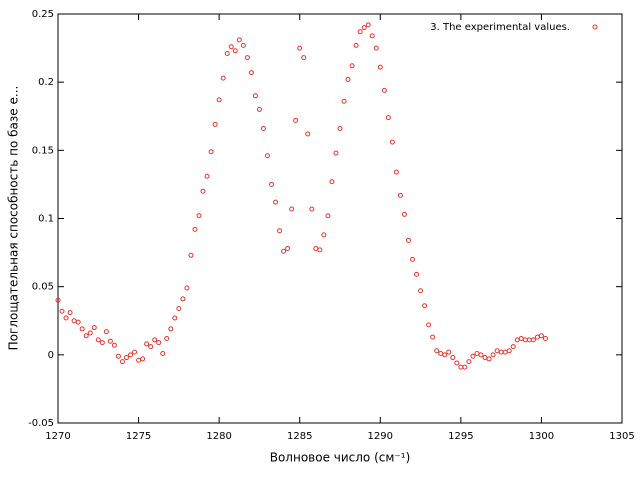 The height and width of the screenshot is (480, 640). I want to click on y-tick-label: 0.2, so click(46, 82).